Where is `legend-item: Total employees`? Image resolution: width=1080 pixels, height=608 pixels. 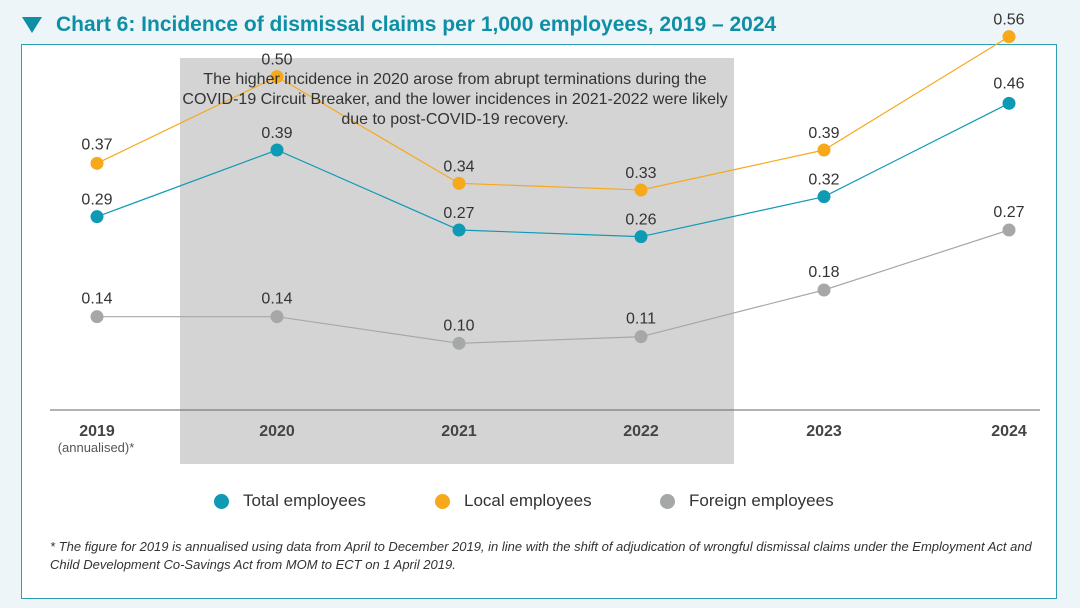
legend-item: Total employees is located at coordinates (290, 501).